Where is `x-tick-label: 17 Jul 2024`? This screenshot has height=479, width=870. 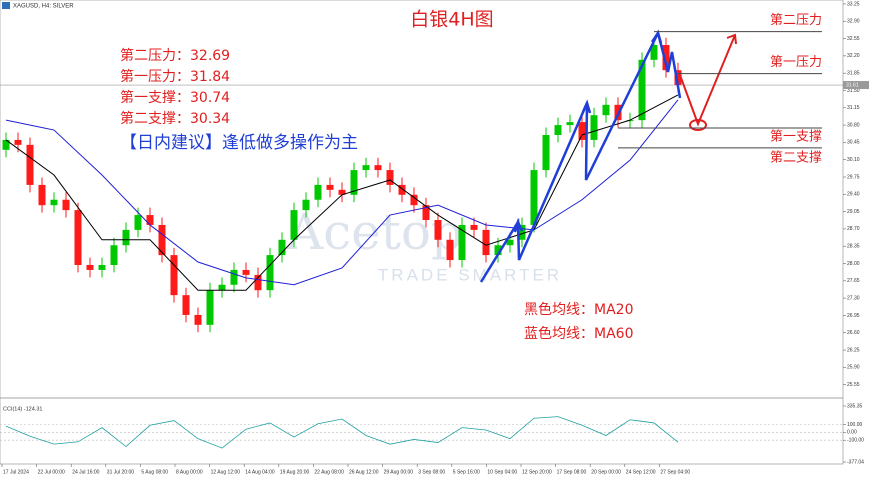
x-tick-label: 17 Jul 2024 is located at coordinates (16, 472).